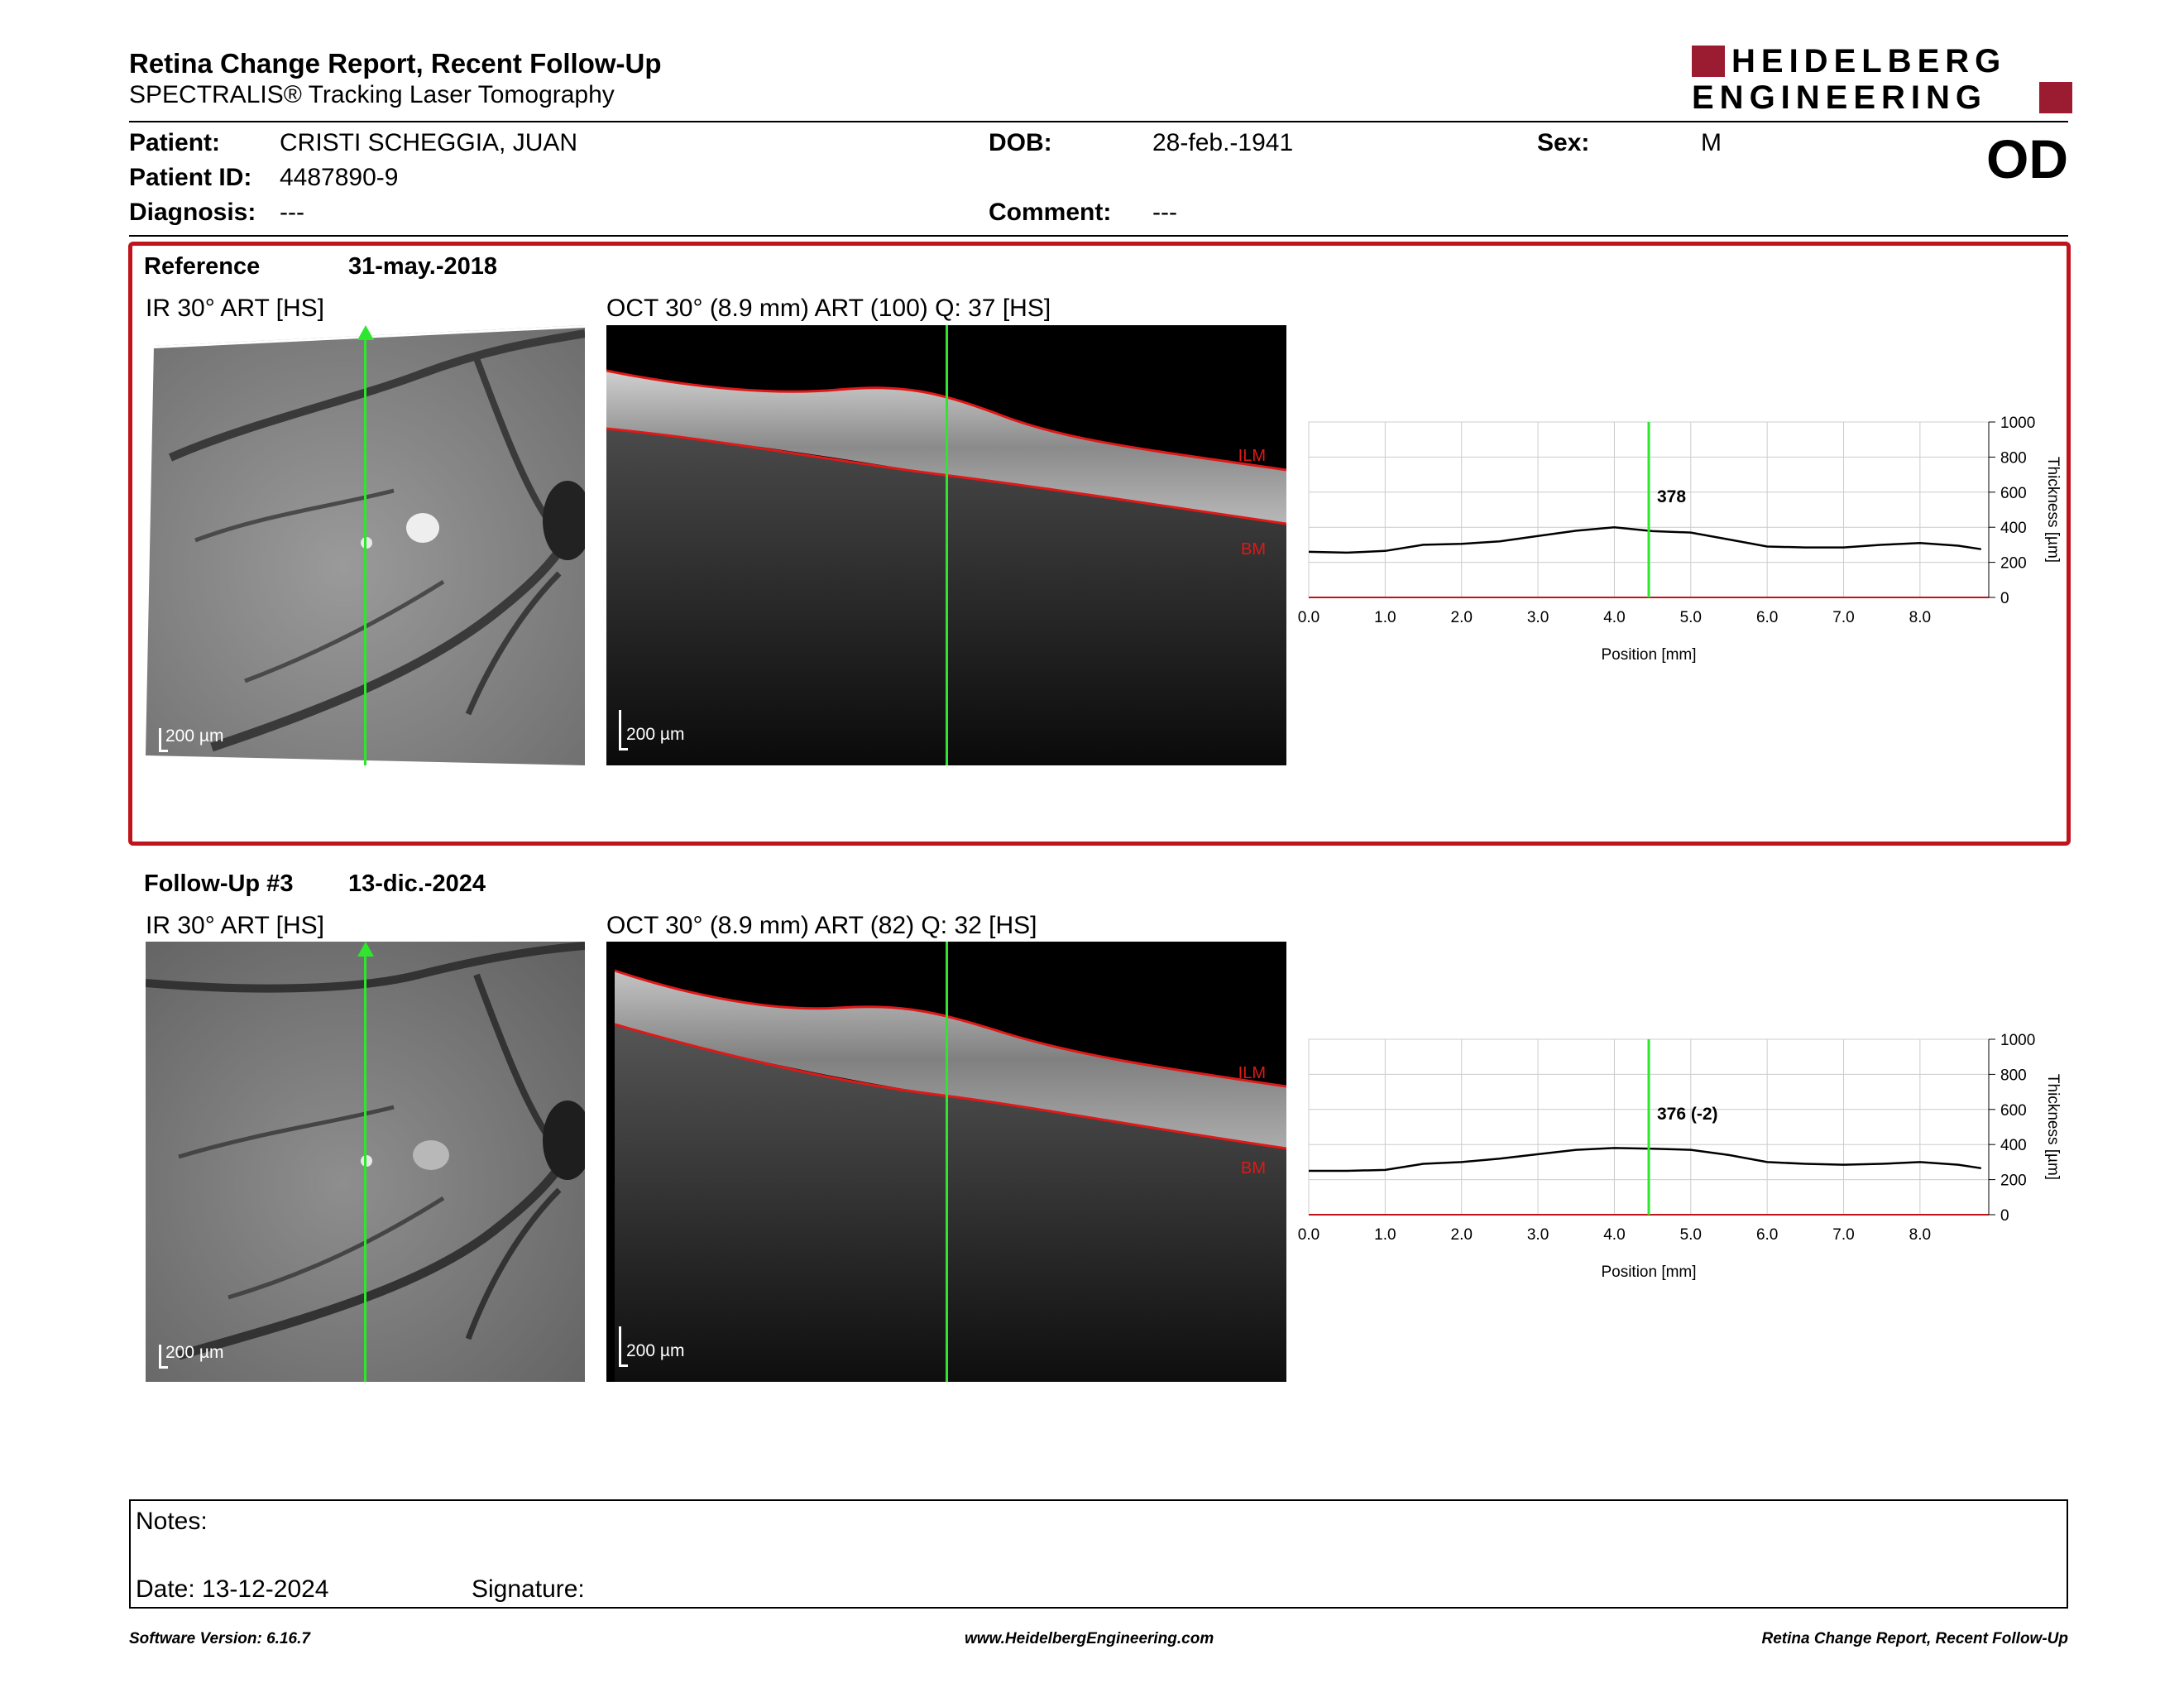 Image resolution: width=2184 pixels, height=1688 pixels. Describe the element at coordinates (2017, 1040) in the screenshot. I see `followup-chart-ytick-label: 1000` at that location.